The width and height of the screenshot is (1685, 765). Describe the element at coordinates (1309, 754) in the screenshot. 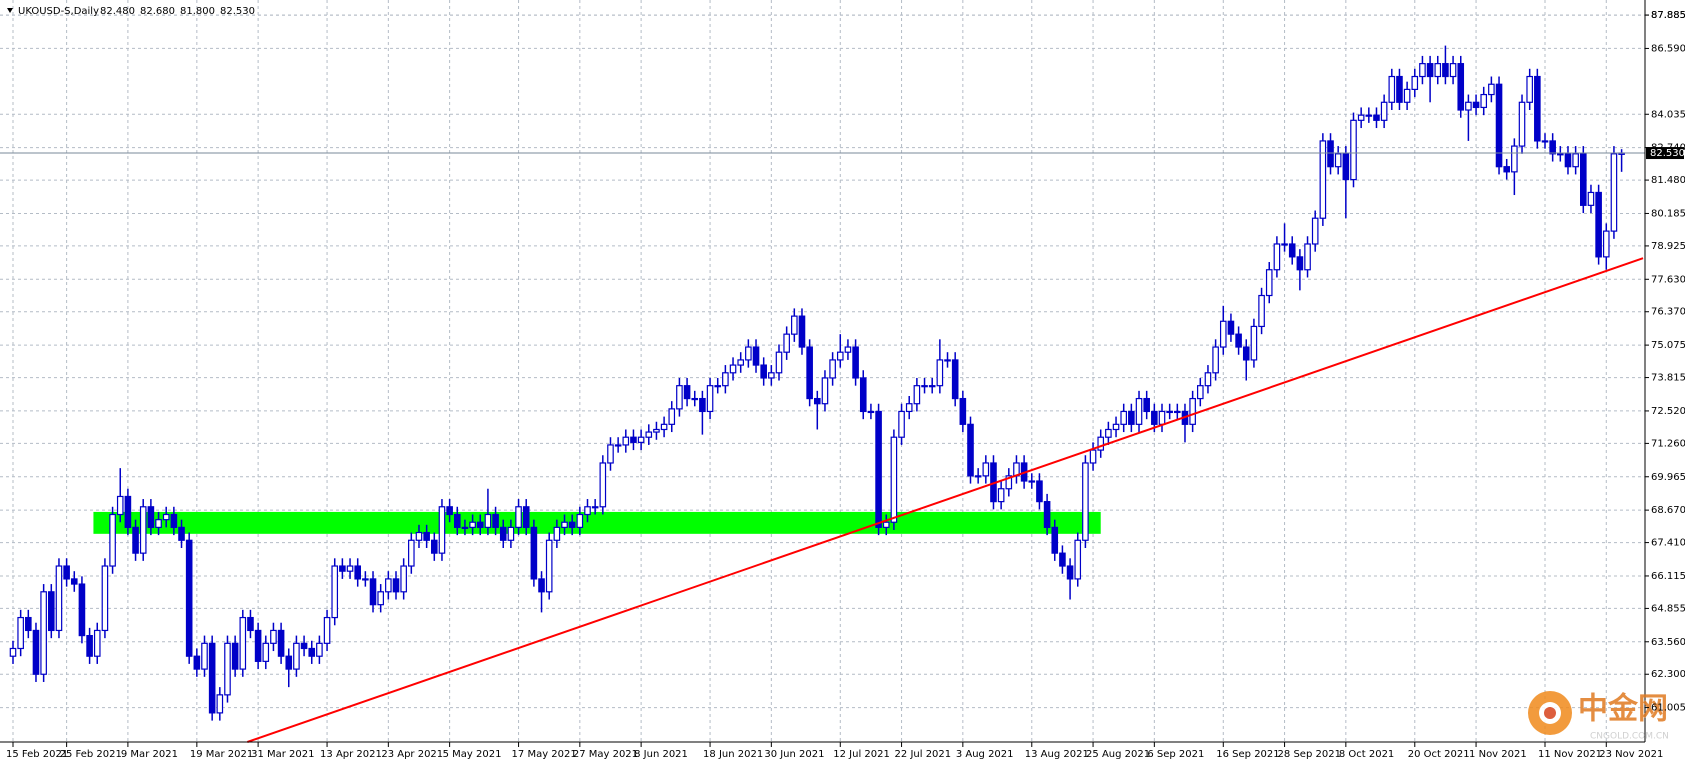

I see `x-tick-label: 28 Sep 2021` at that location.